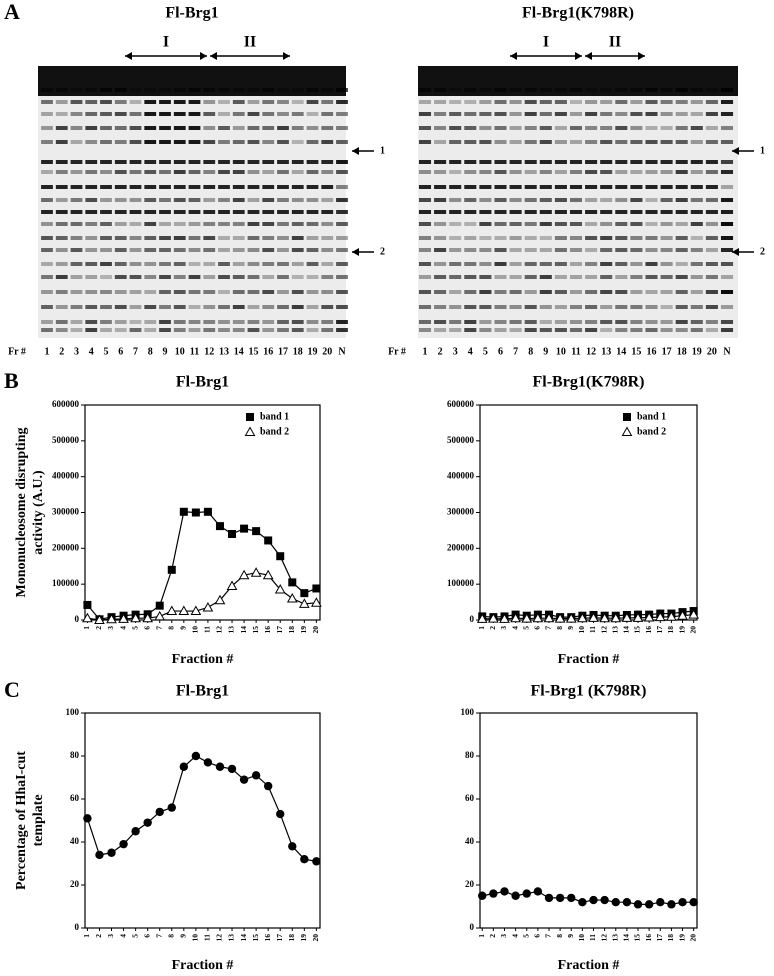 This screenshot has width=774, height=976. Describe the element at coordinates (762, 150) in the screenshot. I see `marker-label: 1` at that location.